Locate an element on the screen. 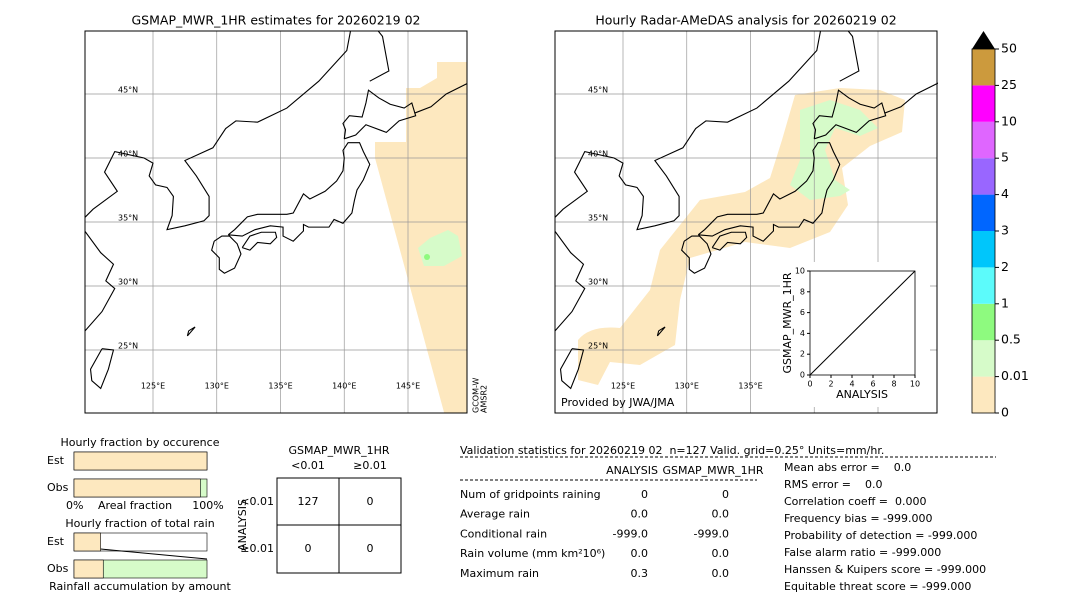 Image resolution: width=1080 pixels, height=612 pixels. x-tick-label: 6 is located at coordinates (872, 384).